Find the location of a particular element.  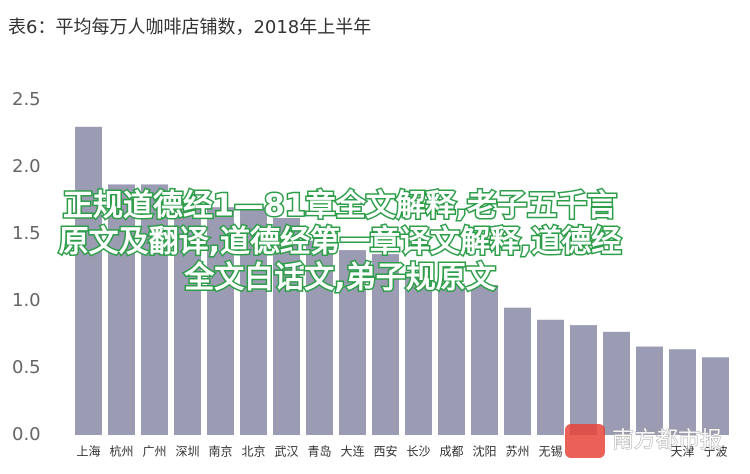

x-tick-label: 深圳 is located at coordinates (187, 452).